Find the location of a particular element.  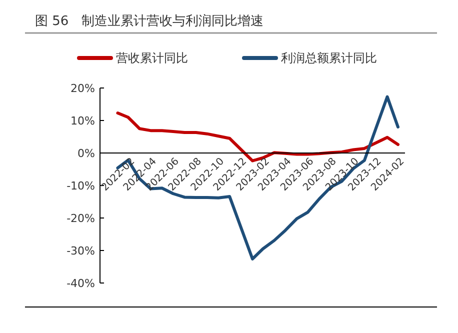

y-tick-label: 0% is located at coordinates (86, 153).